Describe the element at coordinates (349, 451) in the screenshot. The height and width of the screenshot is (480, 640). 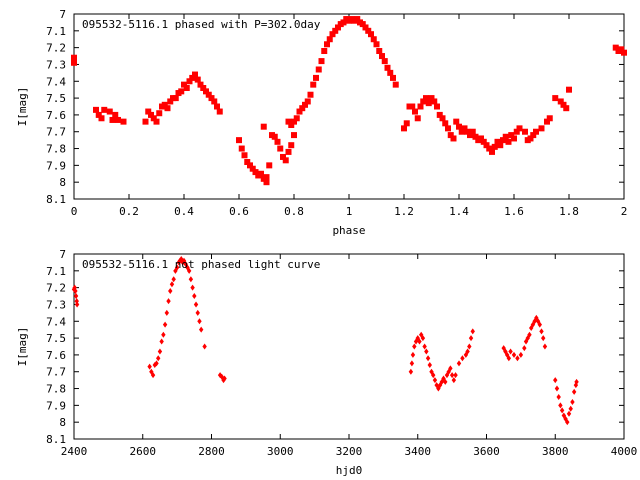
I see `x-tick-label: 3200` at that location.